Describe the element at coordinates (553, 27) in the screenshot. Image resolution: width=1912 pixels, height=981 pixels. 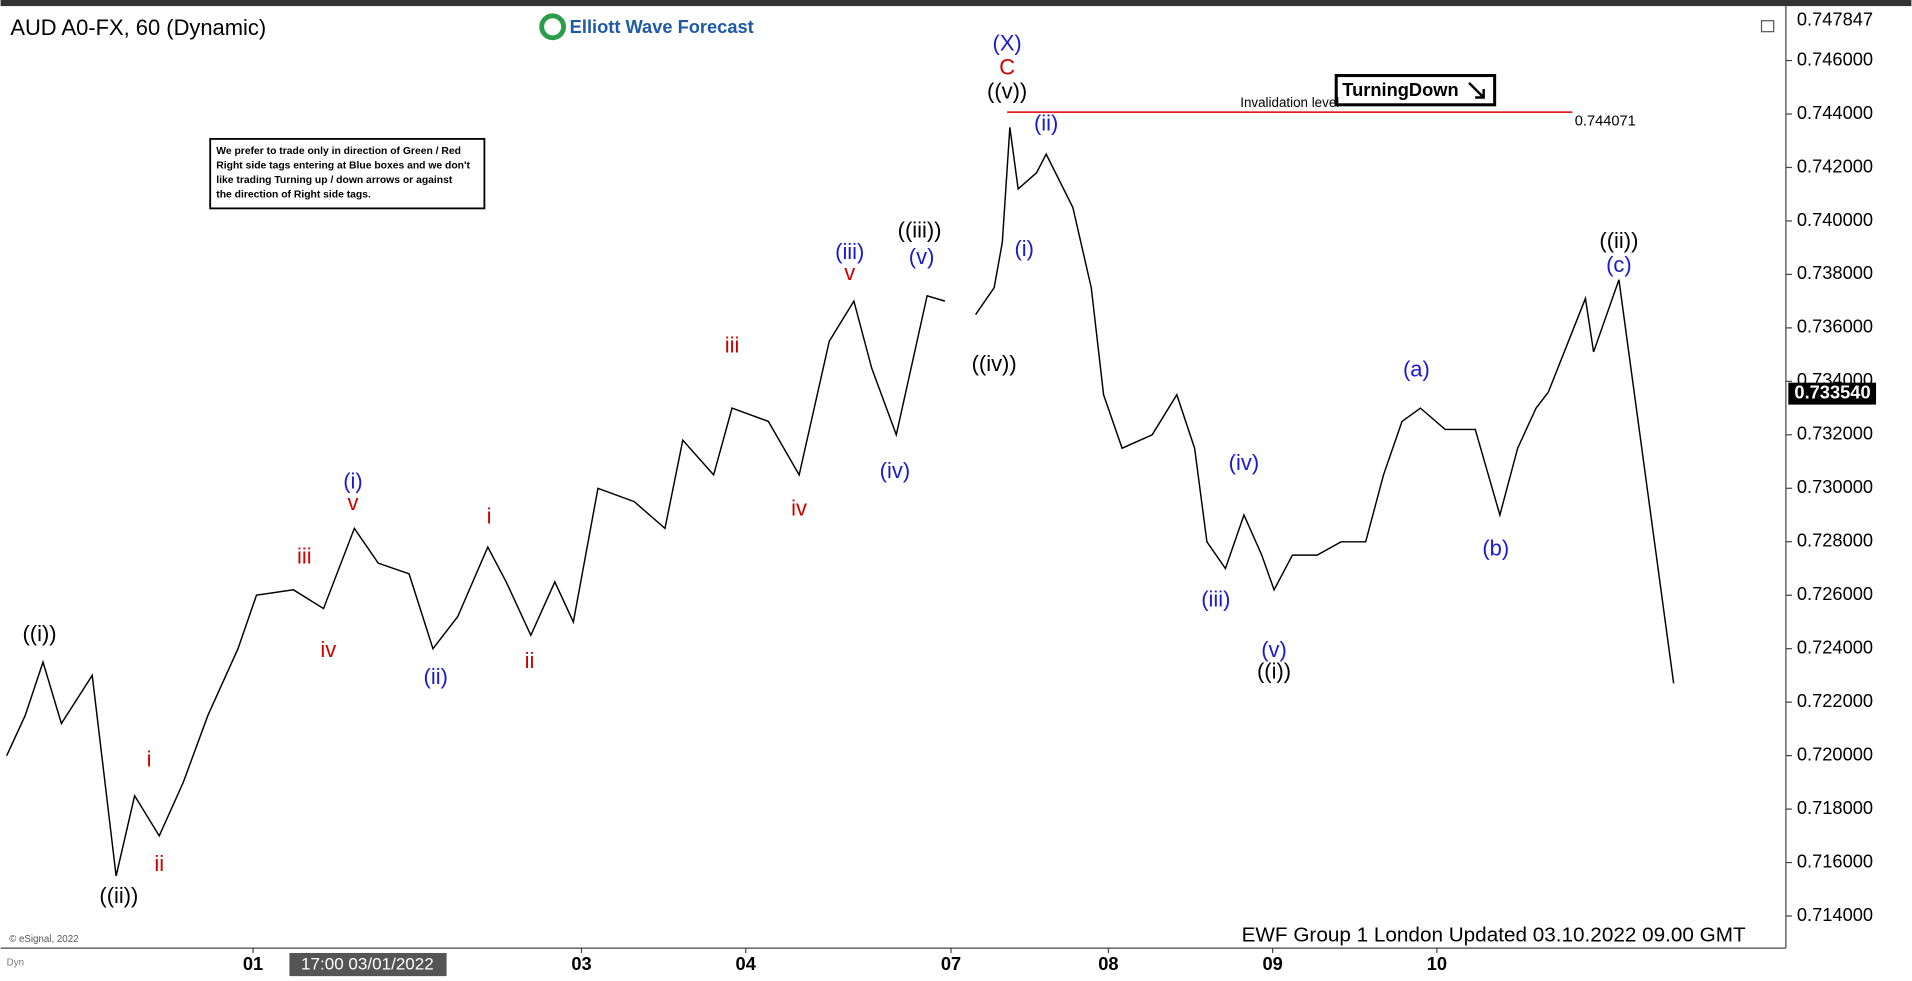
I see `logo-icon` at that location.